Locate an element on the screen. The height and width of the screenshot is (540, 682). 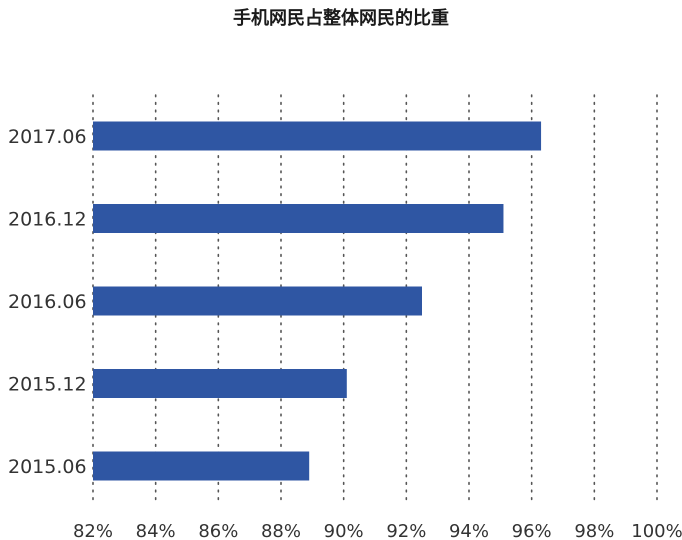
bar-2015.06 is located at coordinates (201, 466).